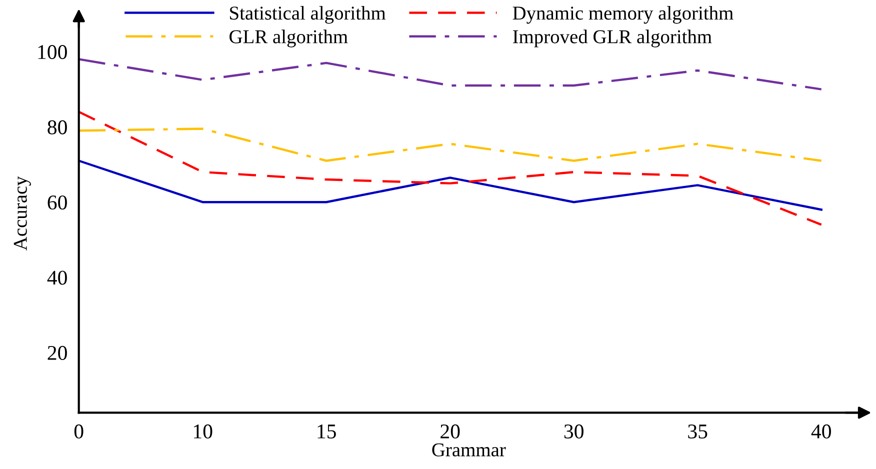 This screenshot has width=876, height=469. What do you see at coordinates (698, 431) in the screenshot?
I see `x-tick-label: 35` at bounding box center [698, 431].